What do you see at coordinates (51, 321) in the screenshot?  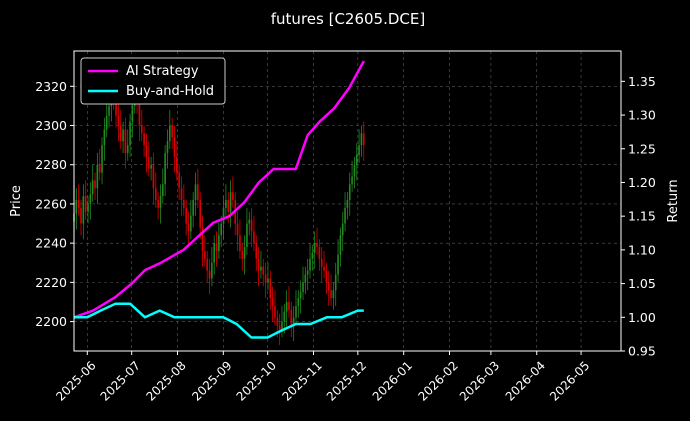 I see `y-left-tick-label: 2200` at bounding box center [51, 321].